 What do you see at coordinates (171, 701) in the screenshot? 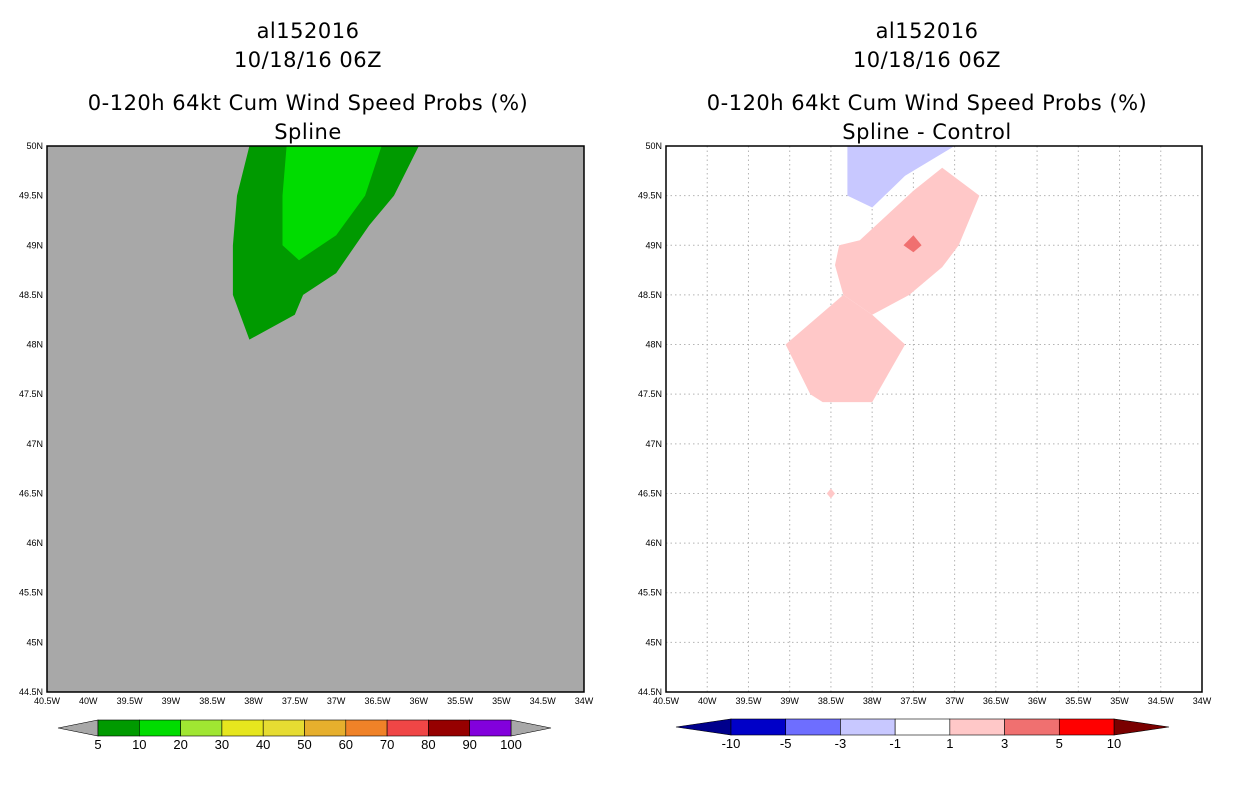
I see `x-tick-label: 39W` at bounding box center [171, 701].